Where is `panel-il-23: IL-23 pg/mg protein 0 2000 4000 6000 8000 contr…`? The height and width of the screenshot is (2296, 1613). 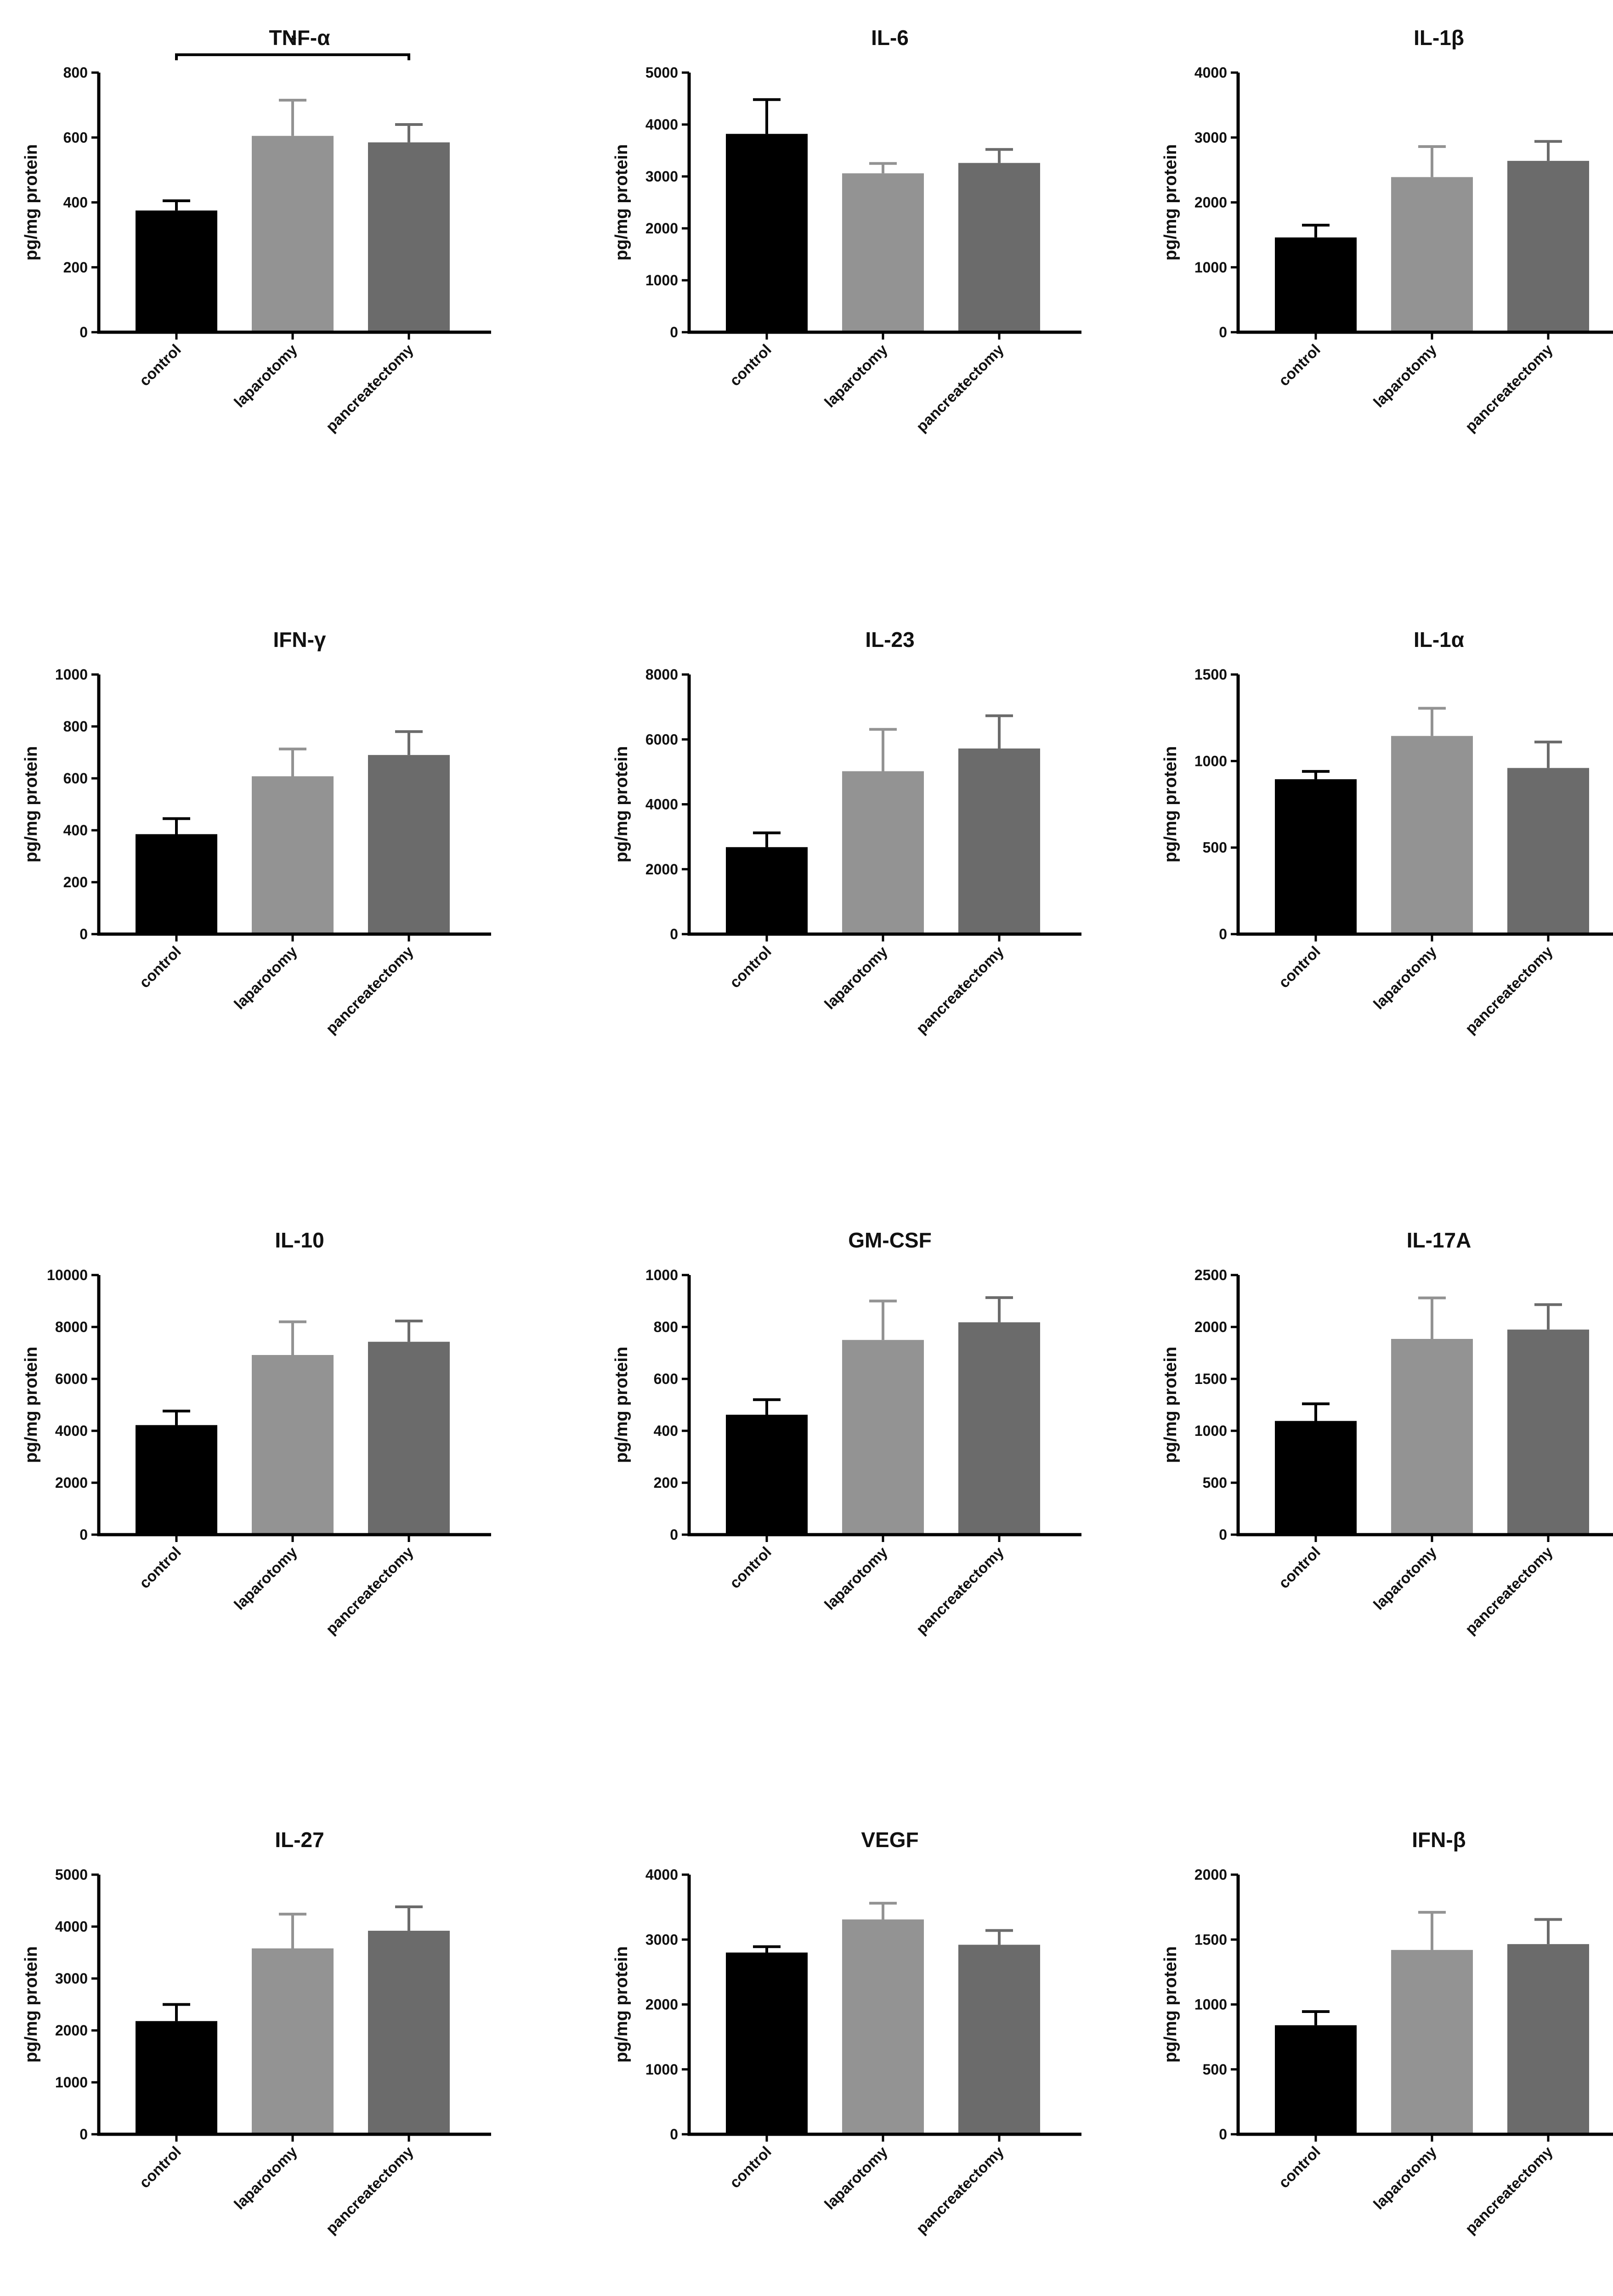
panel-il-23: IL-23 pg/mg protein 0 2000 4000 6000 8000 contr… is located at coordinates (847, 832).